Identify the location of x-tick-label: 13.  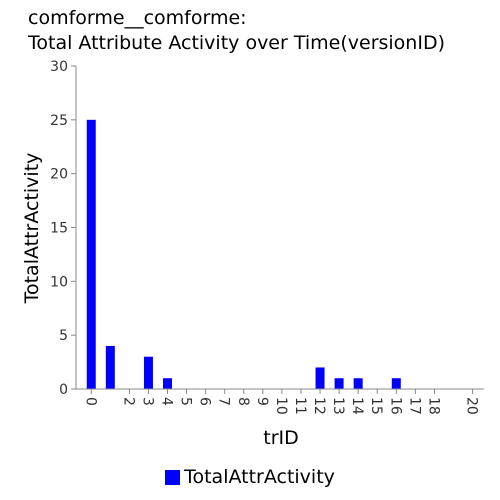
(338, 406).